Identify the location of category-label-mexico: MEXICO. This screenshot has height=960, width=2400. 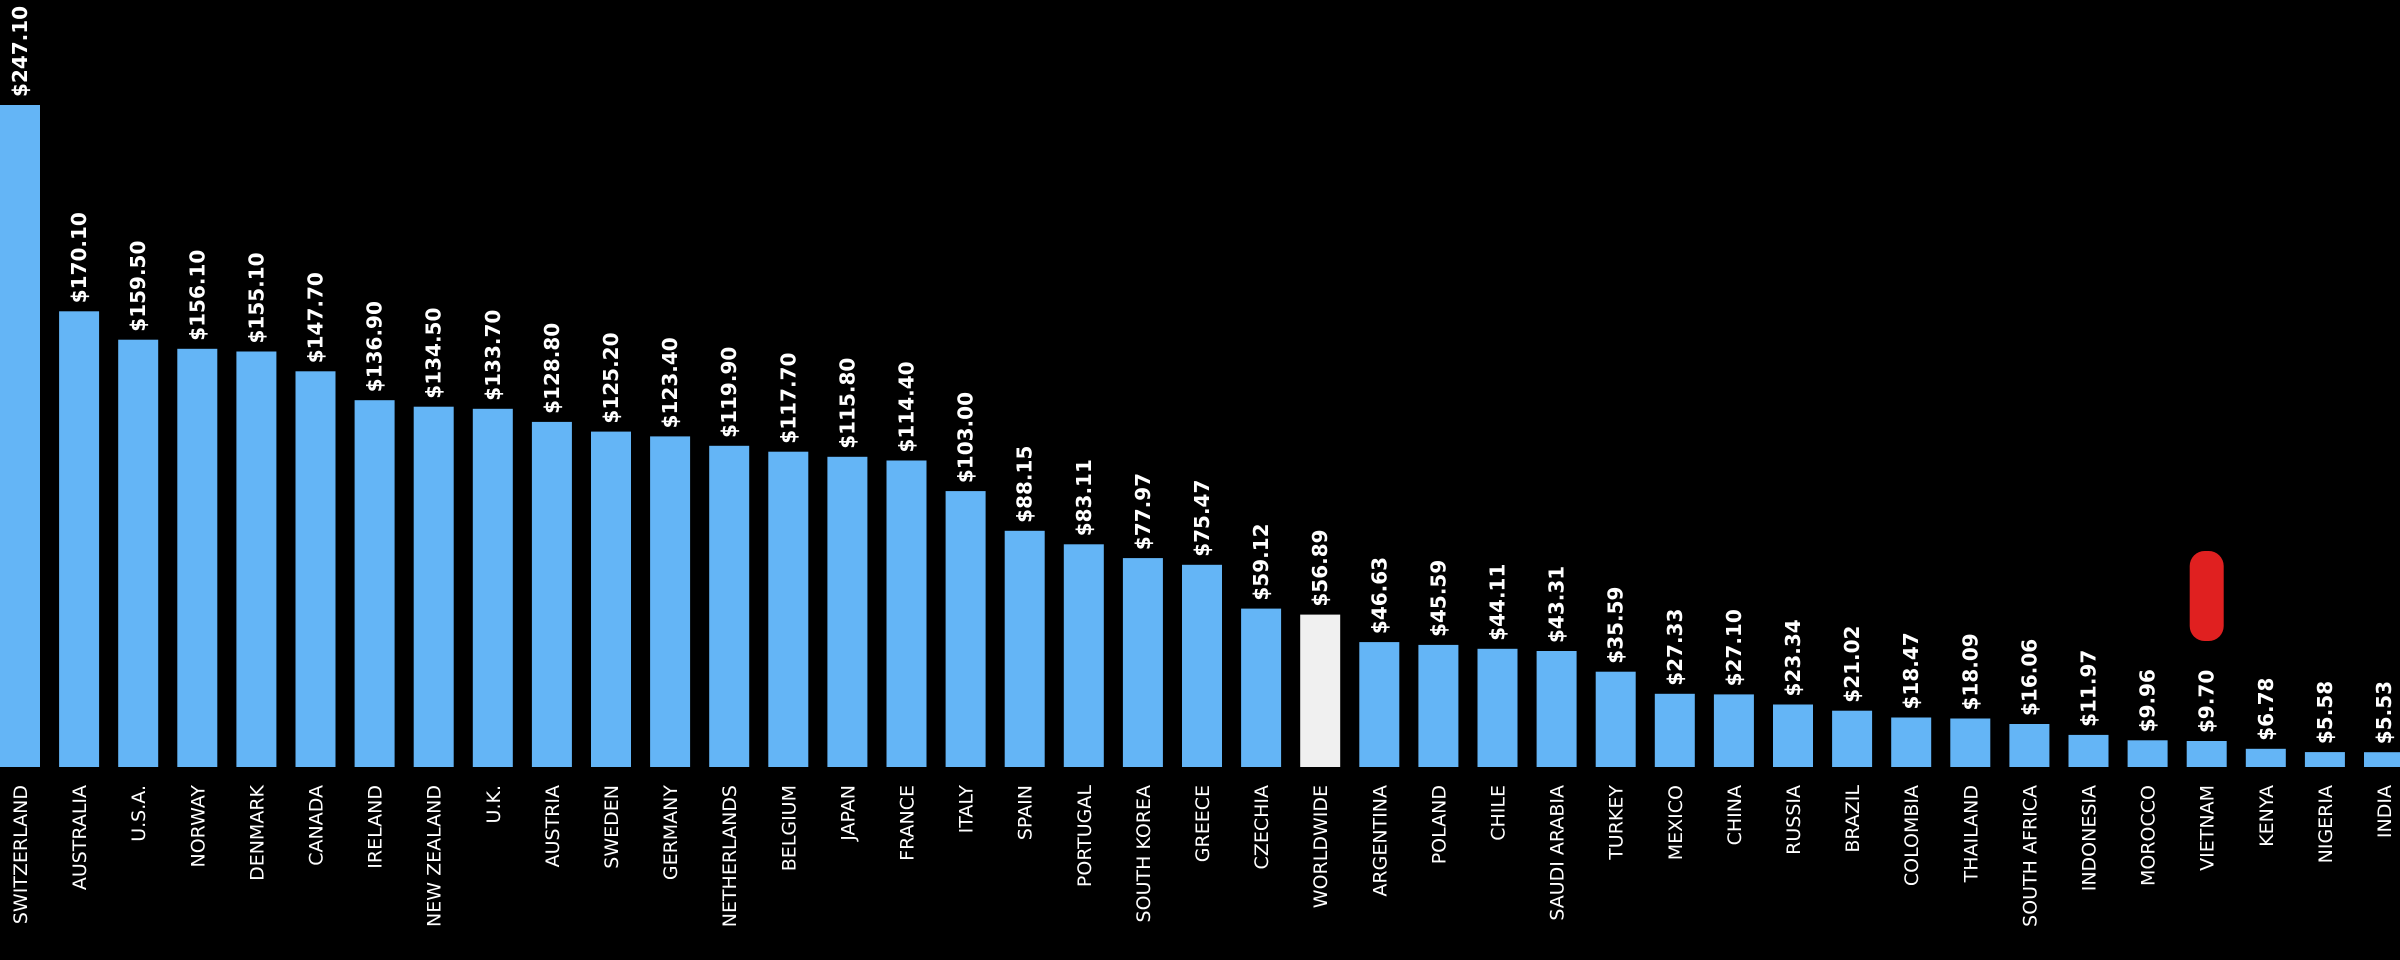
(1676, 822).